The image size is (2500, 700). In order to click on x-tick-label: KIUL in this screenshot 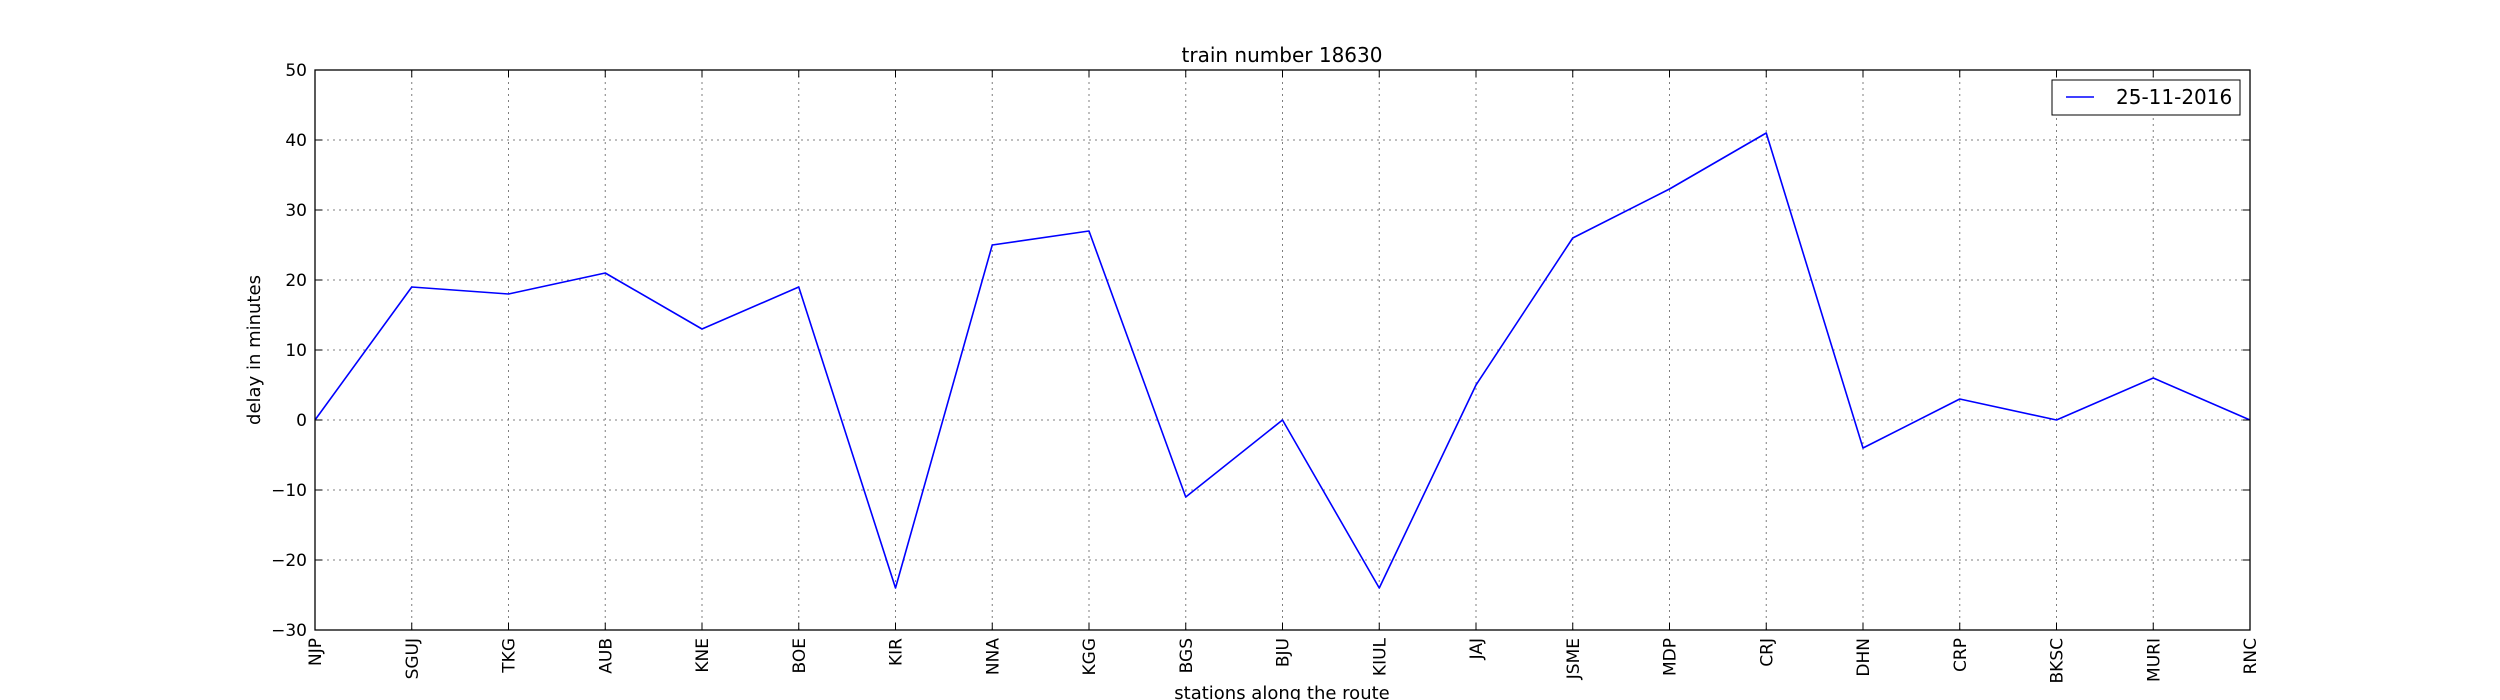, I will do `click(1380, 656)`.